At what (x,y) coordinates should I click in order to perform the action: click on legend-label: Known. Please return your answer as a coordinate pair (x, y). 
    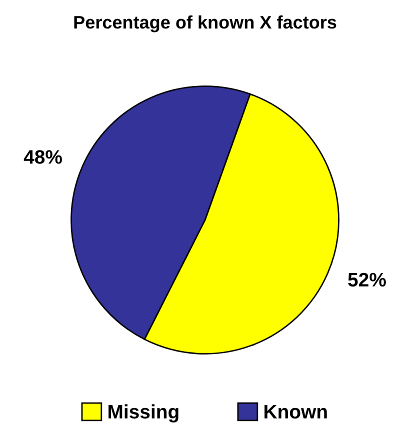
    Looking at the image, I should click on (295, 412).